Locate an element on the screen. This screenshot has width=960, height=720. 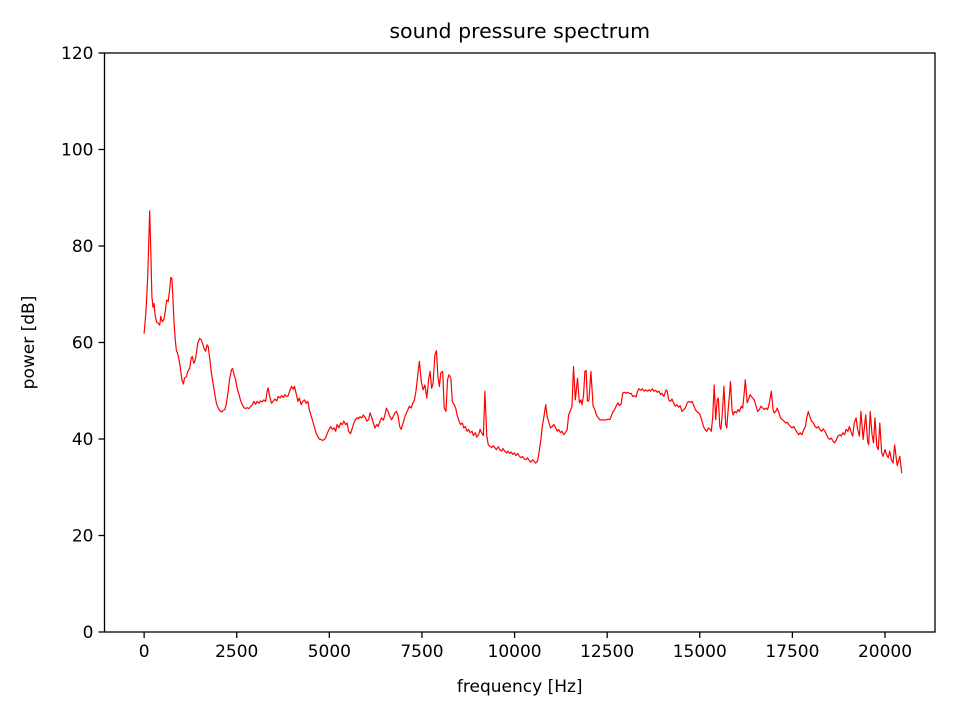
y-tick-label: 100 is located at coordinates (77, 151).